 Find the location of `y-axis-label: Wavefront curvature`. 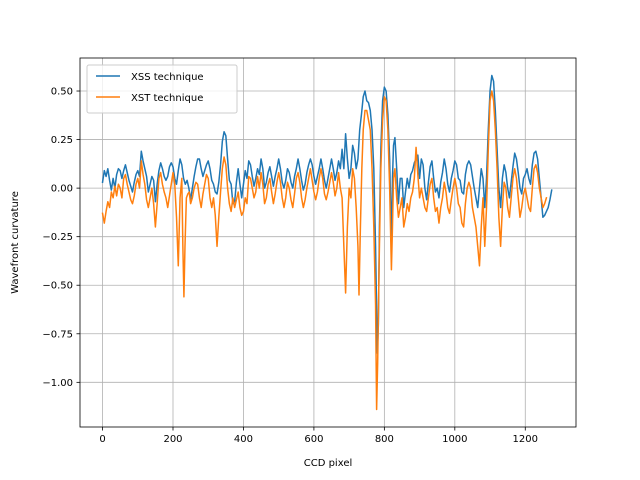

y-axis-label: Wavefront curvature is located at coordinates (15, 242).